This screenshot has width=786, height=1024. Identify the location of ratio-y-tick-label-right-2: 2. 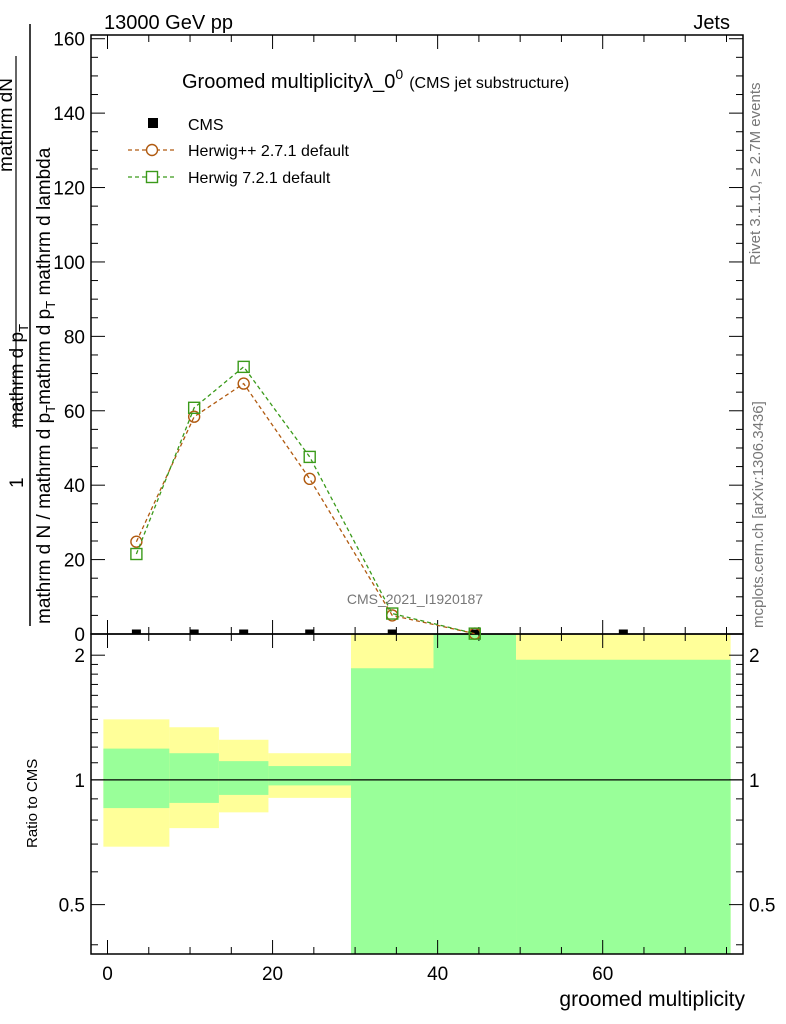
(754, 656).